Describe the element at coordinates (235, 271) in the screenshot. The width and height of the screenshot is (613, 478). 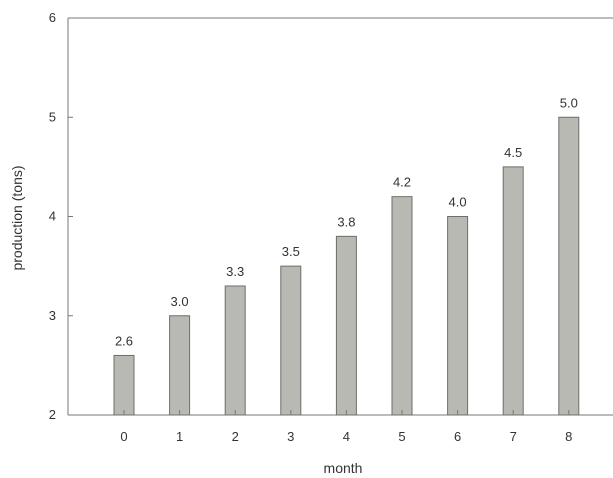
I see `bar-data-label: 3.3` at that location.